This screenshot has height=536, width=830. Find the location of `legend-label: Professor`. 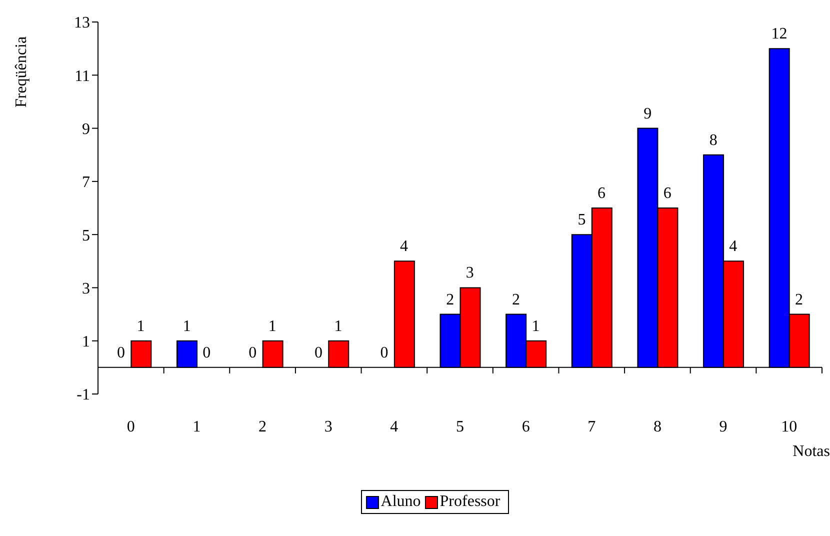

legend-label: Professor is located at coordinates (469, 502).